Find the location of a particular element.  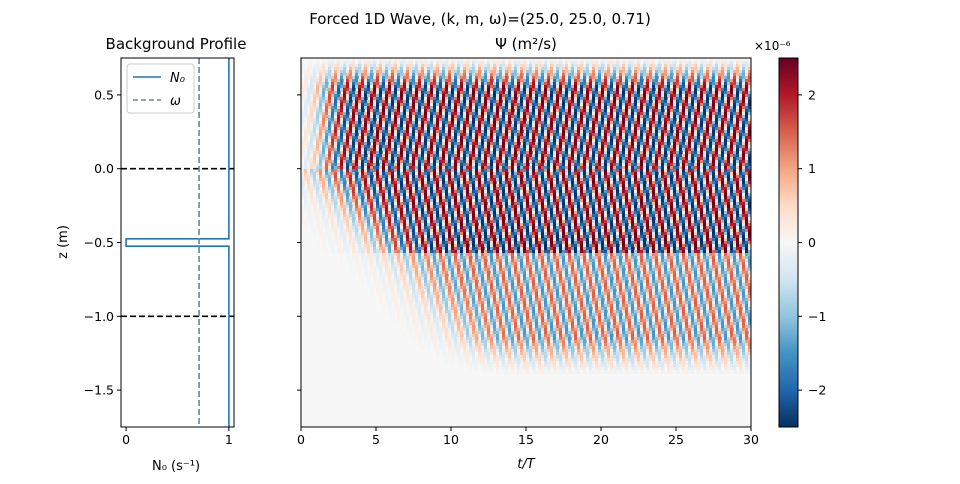

x-tick-label: 0 is located at coordinates (126, 439).